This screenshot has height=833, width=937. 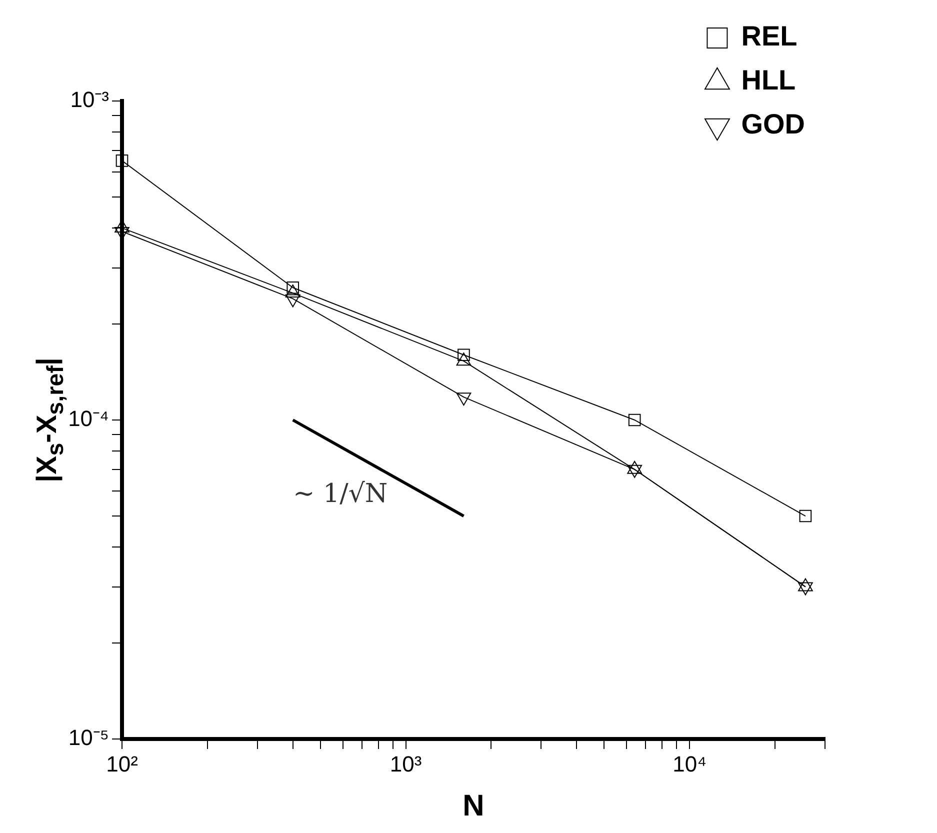 What do you see at coordinates (122, 763) in the screenshot?
I see `x-tick-label: 10²` at bounding box center [122, 763].